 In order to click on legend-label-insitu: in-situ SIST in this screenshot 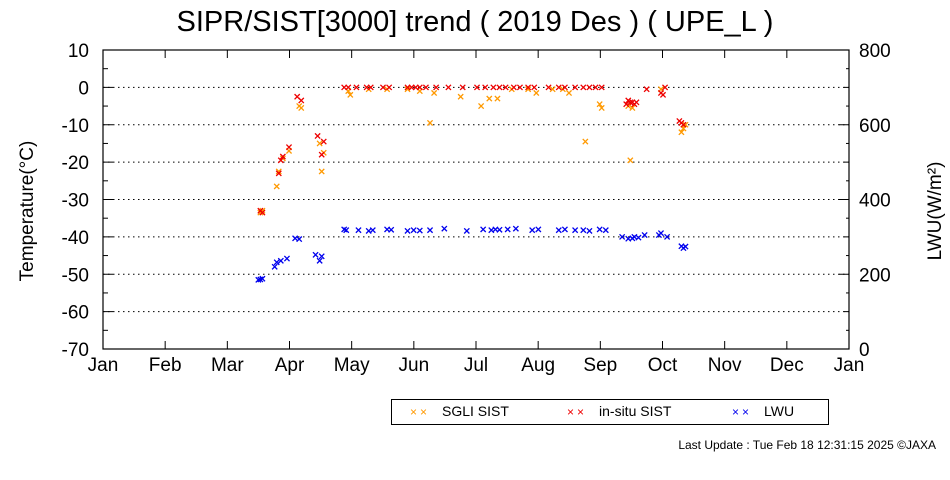, I will do `click(635, 411)`.